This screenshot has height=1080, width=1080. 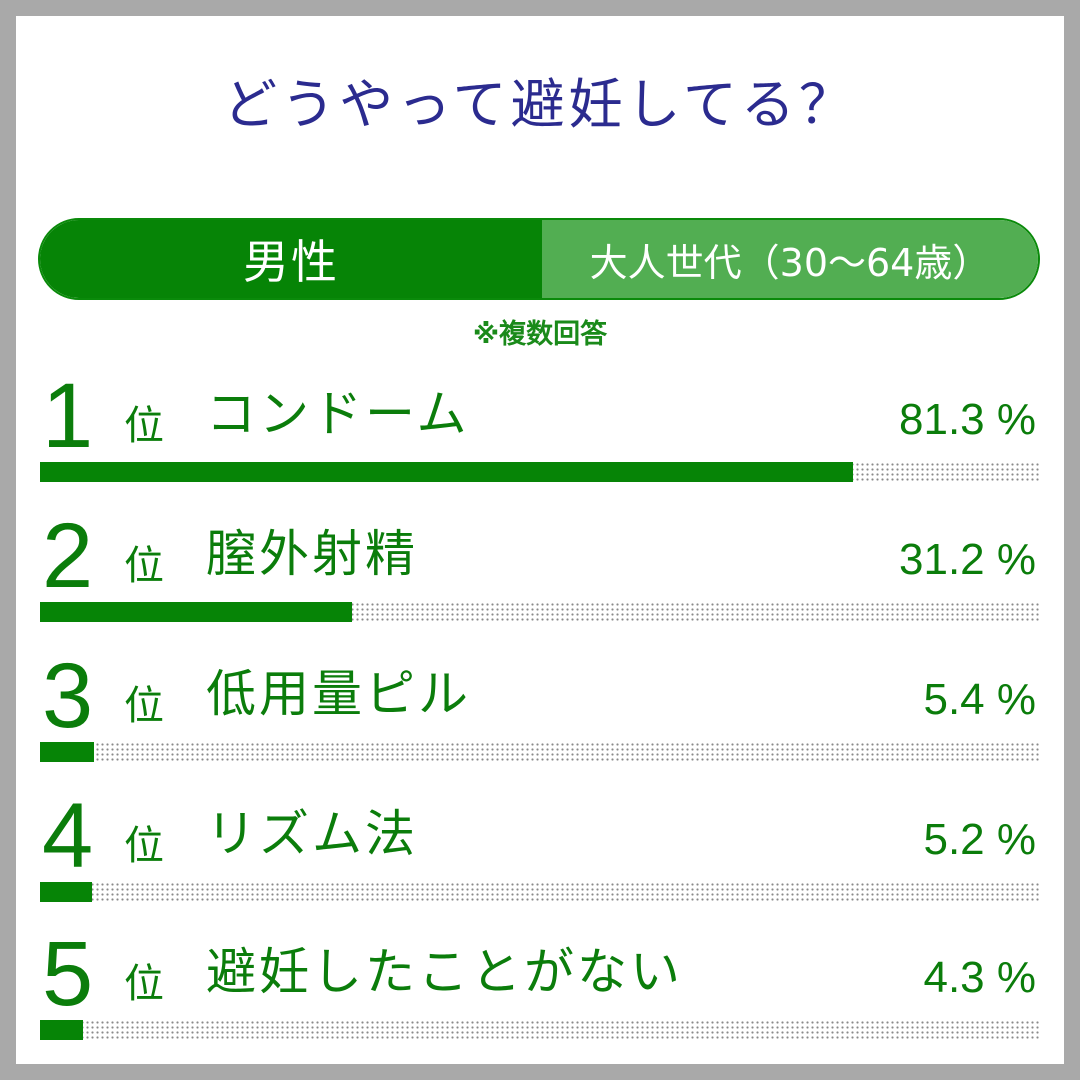 I want to click on ranking-row: 4 位リズム法 5.2 %, so click(x=540, y=860).